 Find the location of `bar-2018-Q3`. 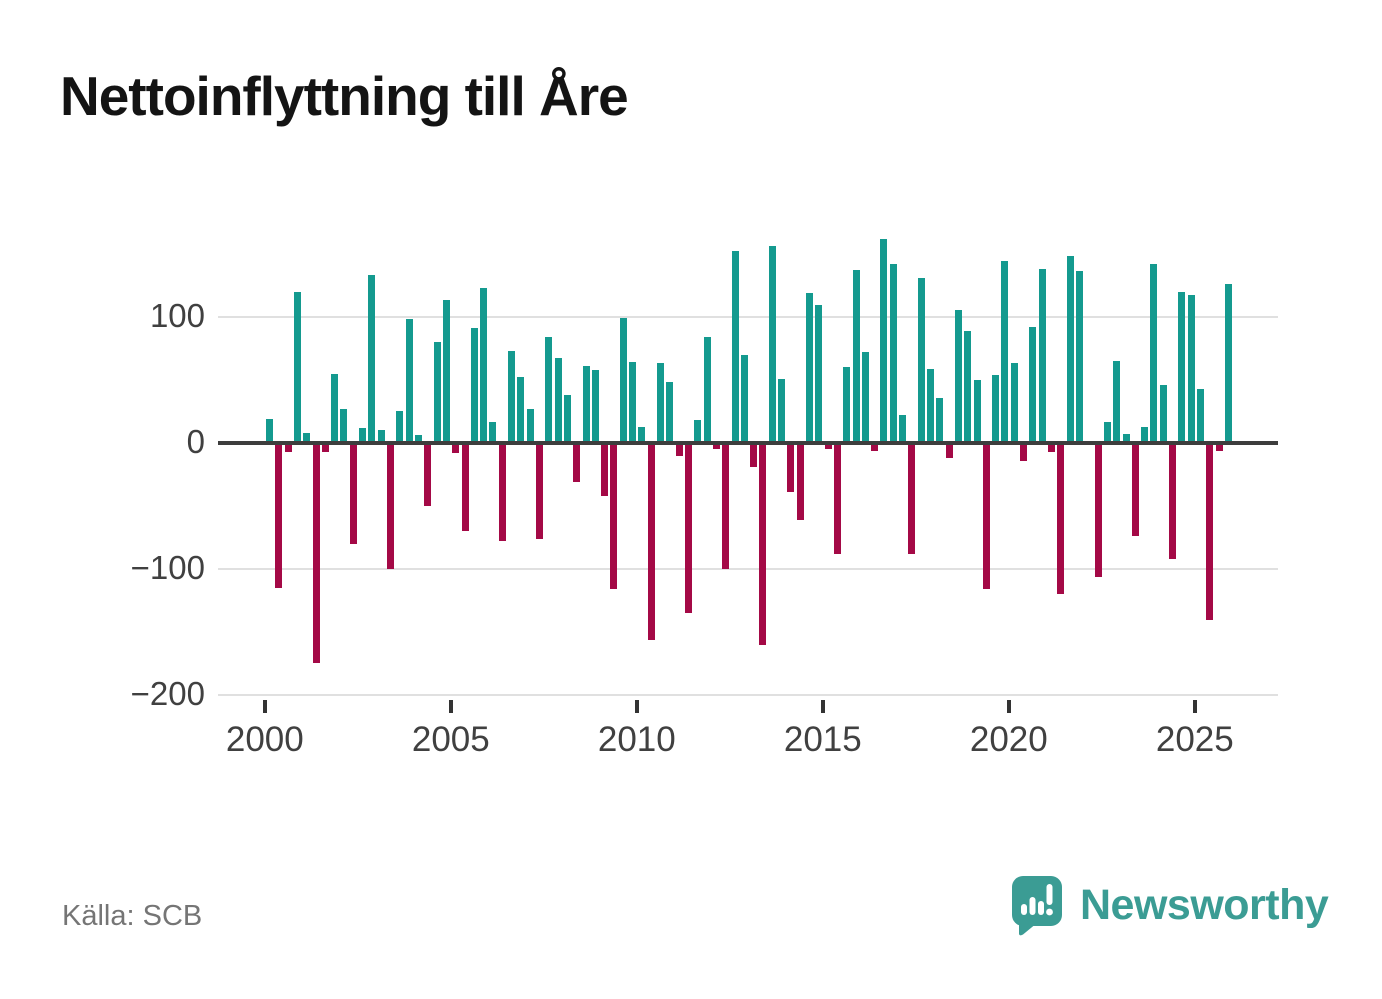

bar-2018-Q3 is located at coordinates (958, 376).